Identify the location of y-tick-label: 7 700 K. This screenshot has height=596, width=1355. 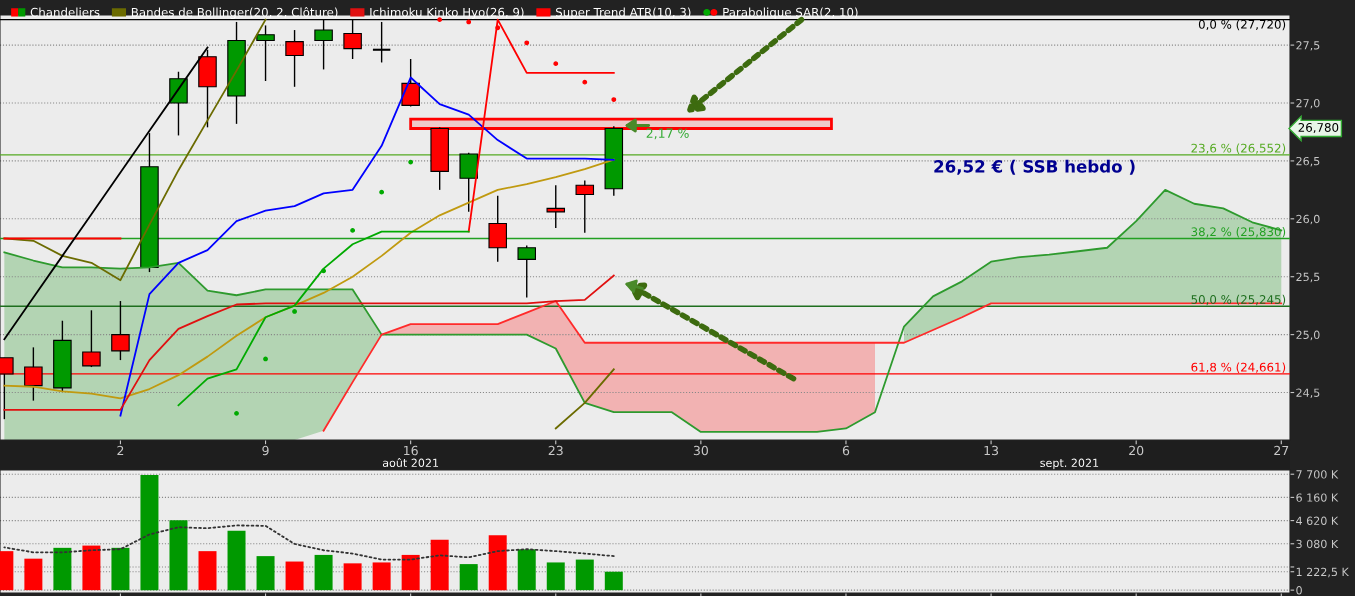
(1317, 474).